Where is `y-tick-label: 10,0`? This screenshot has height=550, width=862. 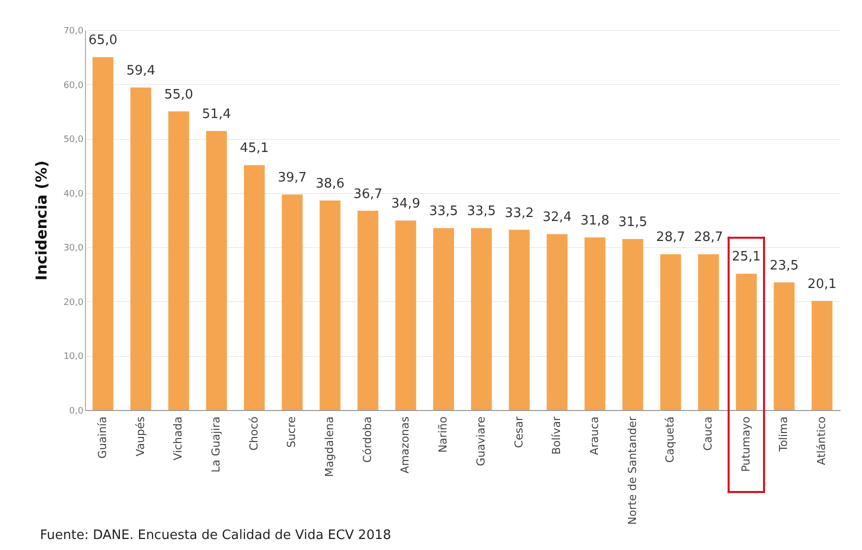
y-tick-label: 10,0 is located at coordinates (73, 357).